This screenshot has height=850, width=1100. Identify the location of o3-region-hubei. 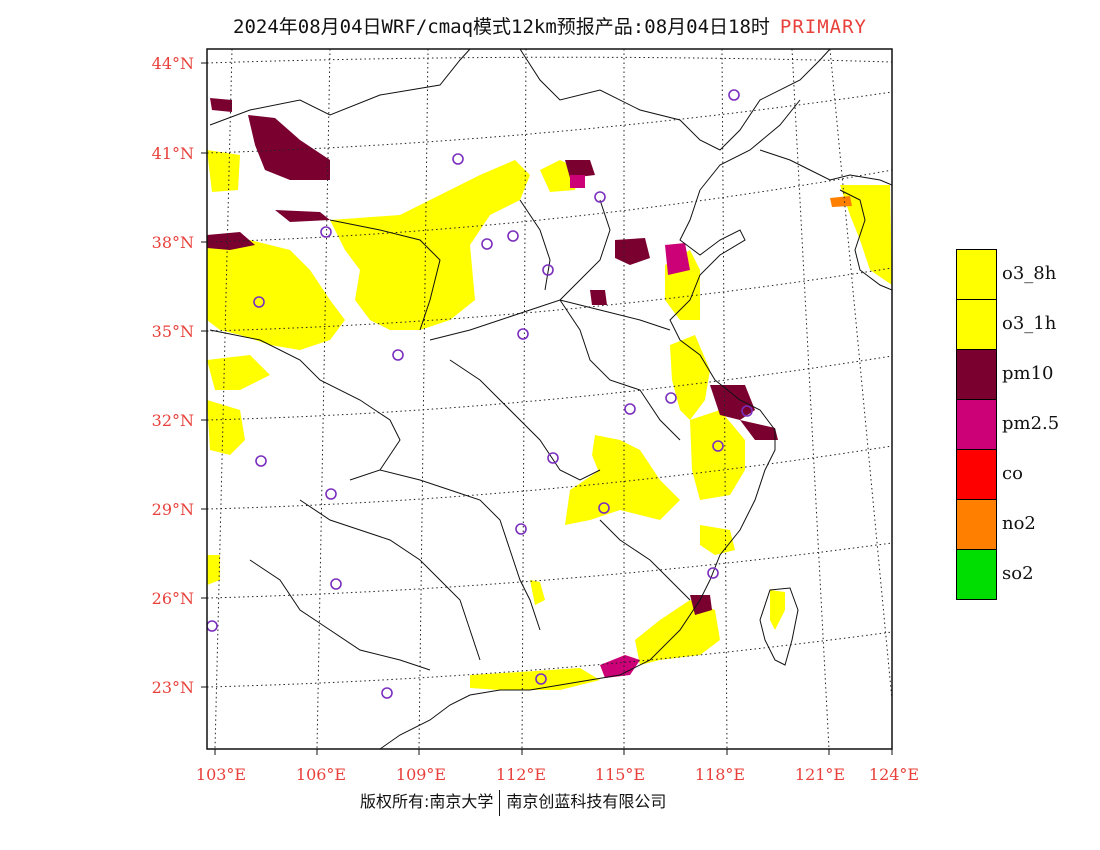
(608, 455).